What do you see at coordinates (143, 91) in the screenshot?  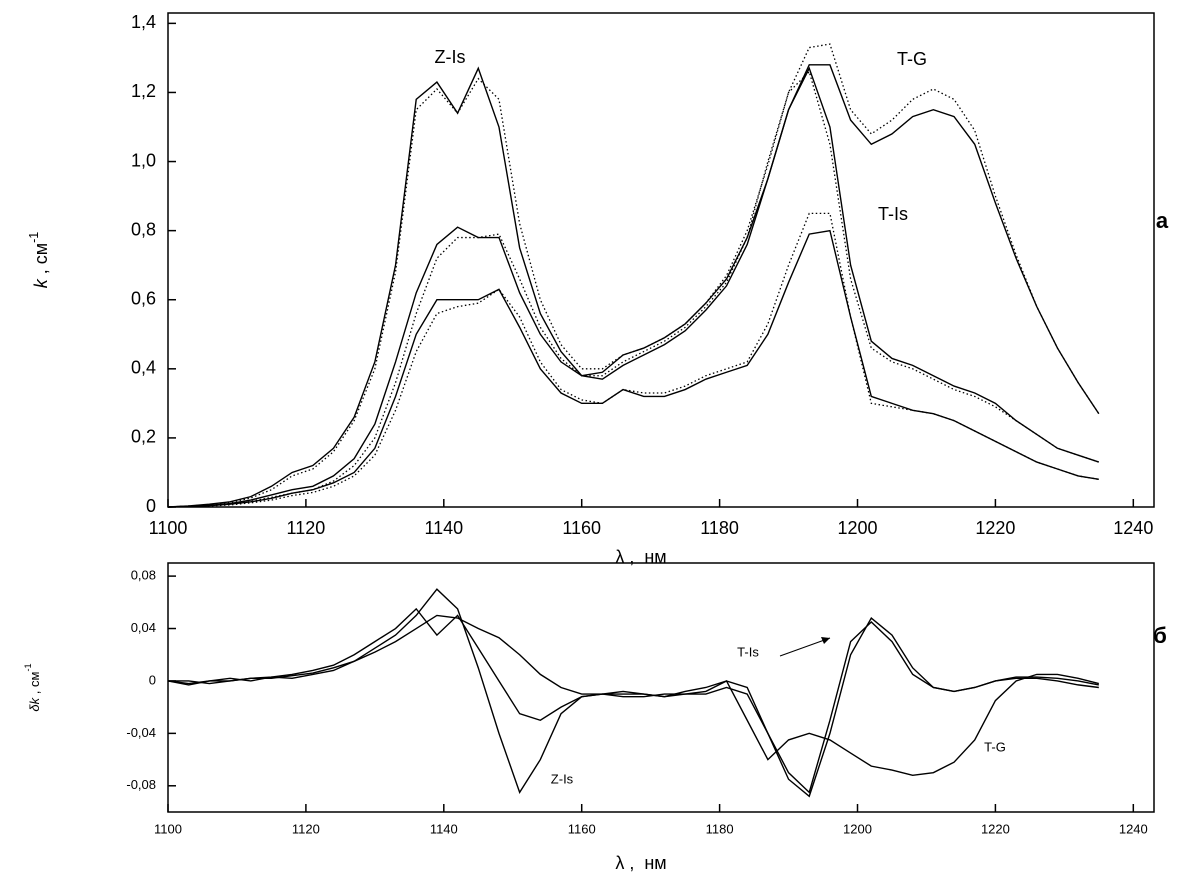 I see `y-tick-label: 1,2` at bounding box center [143, 91].